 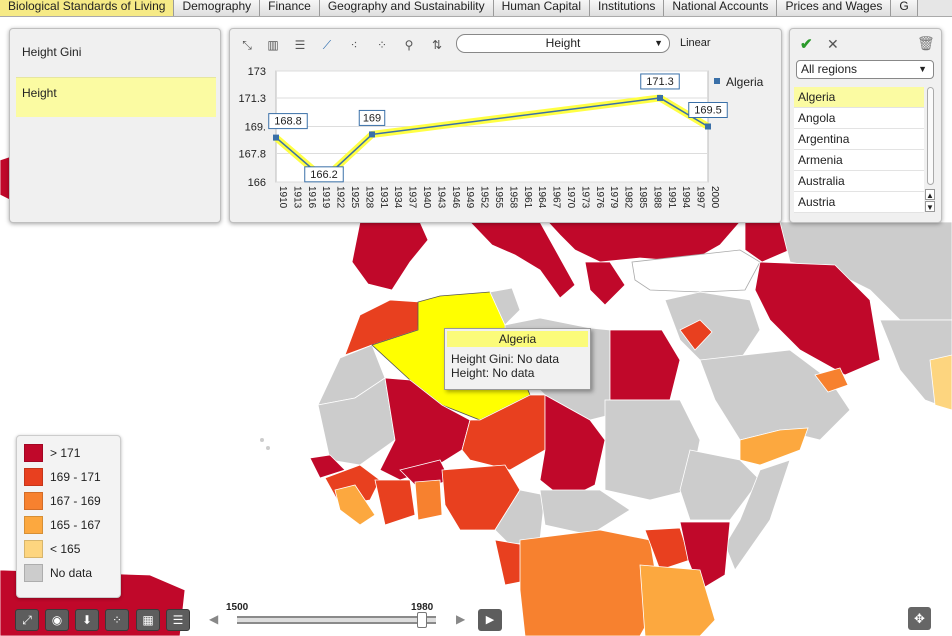 I want to click on chart-legend: Algeria, so click(x=738, y=82).